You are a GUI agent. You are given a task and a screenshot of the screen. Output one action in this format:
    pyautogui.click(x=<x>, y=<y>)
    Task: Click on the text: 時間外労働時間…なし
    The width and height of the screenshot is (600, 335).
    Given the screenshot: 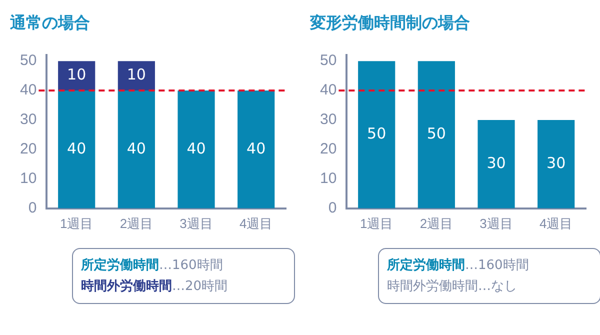 What is the action you would take?
    pyautogui.click(x=452, y=286)
    